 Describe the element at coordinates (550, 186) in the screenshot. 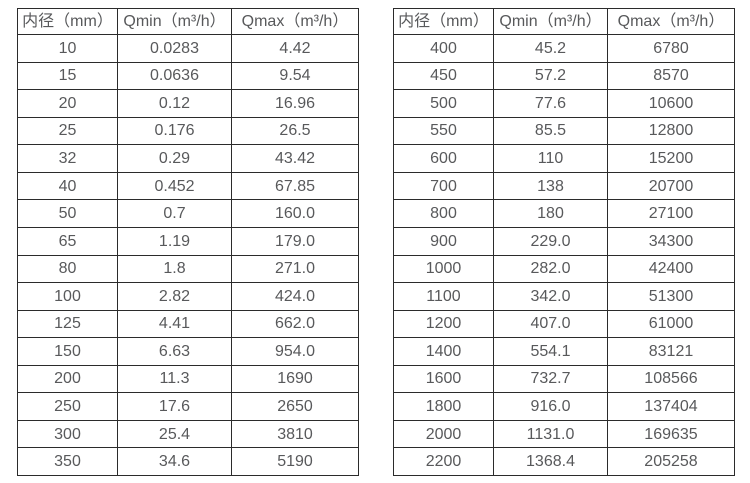

I see `table-cell: 138` at that location.